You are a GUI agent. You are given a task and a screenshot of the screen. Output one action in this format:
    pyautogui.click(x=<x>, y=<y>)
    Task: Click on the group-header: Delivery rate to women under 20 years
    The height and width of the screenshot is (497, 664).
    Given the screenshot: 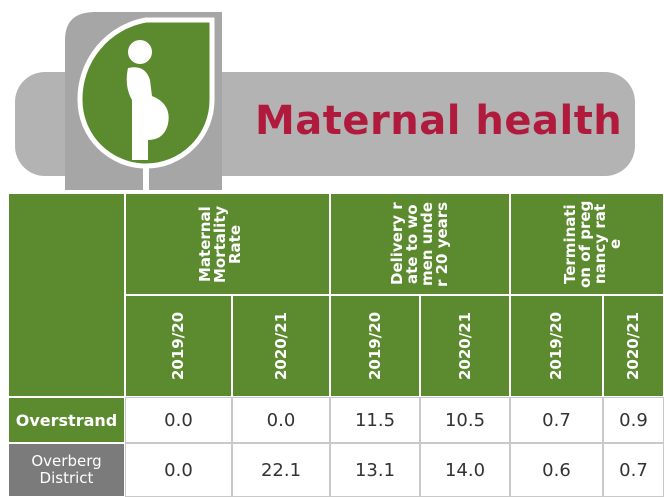 What is the action you would take?
    pyautogui.click(x=420, y=244)
    